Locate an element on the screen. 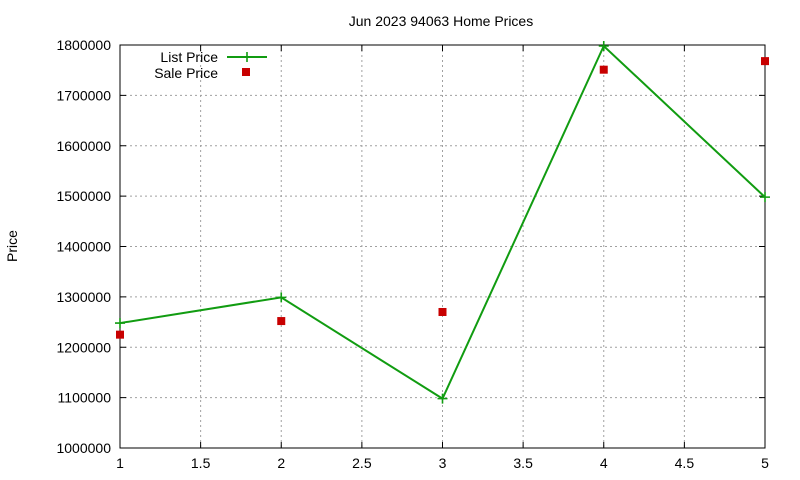 The width and height of the screenshot is (800, 480). legend-list-price-marker is located at coordinates (247, 57).